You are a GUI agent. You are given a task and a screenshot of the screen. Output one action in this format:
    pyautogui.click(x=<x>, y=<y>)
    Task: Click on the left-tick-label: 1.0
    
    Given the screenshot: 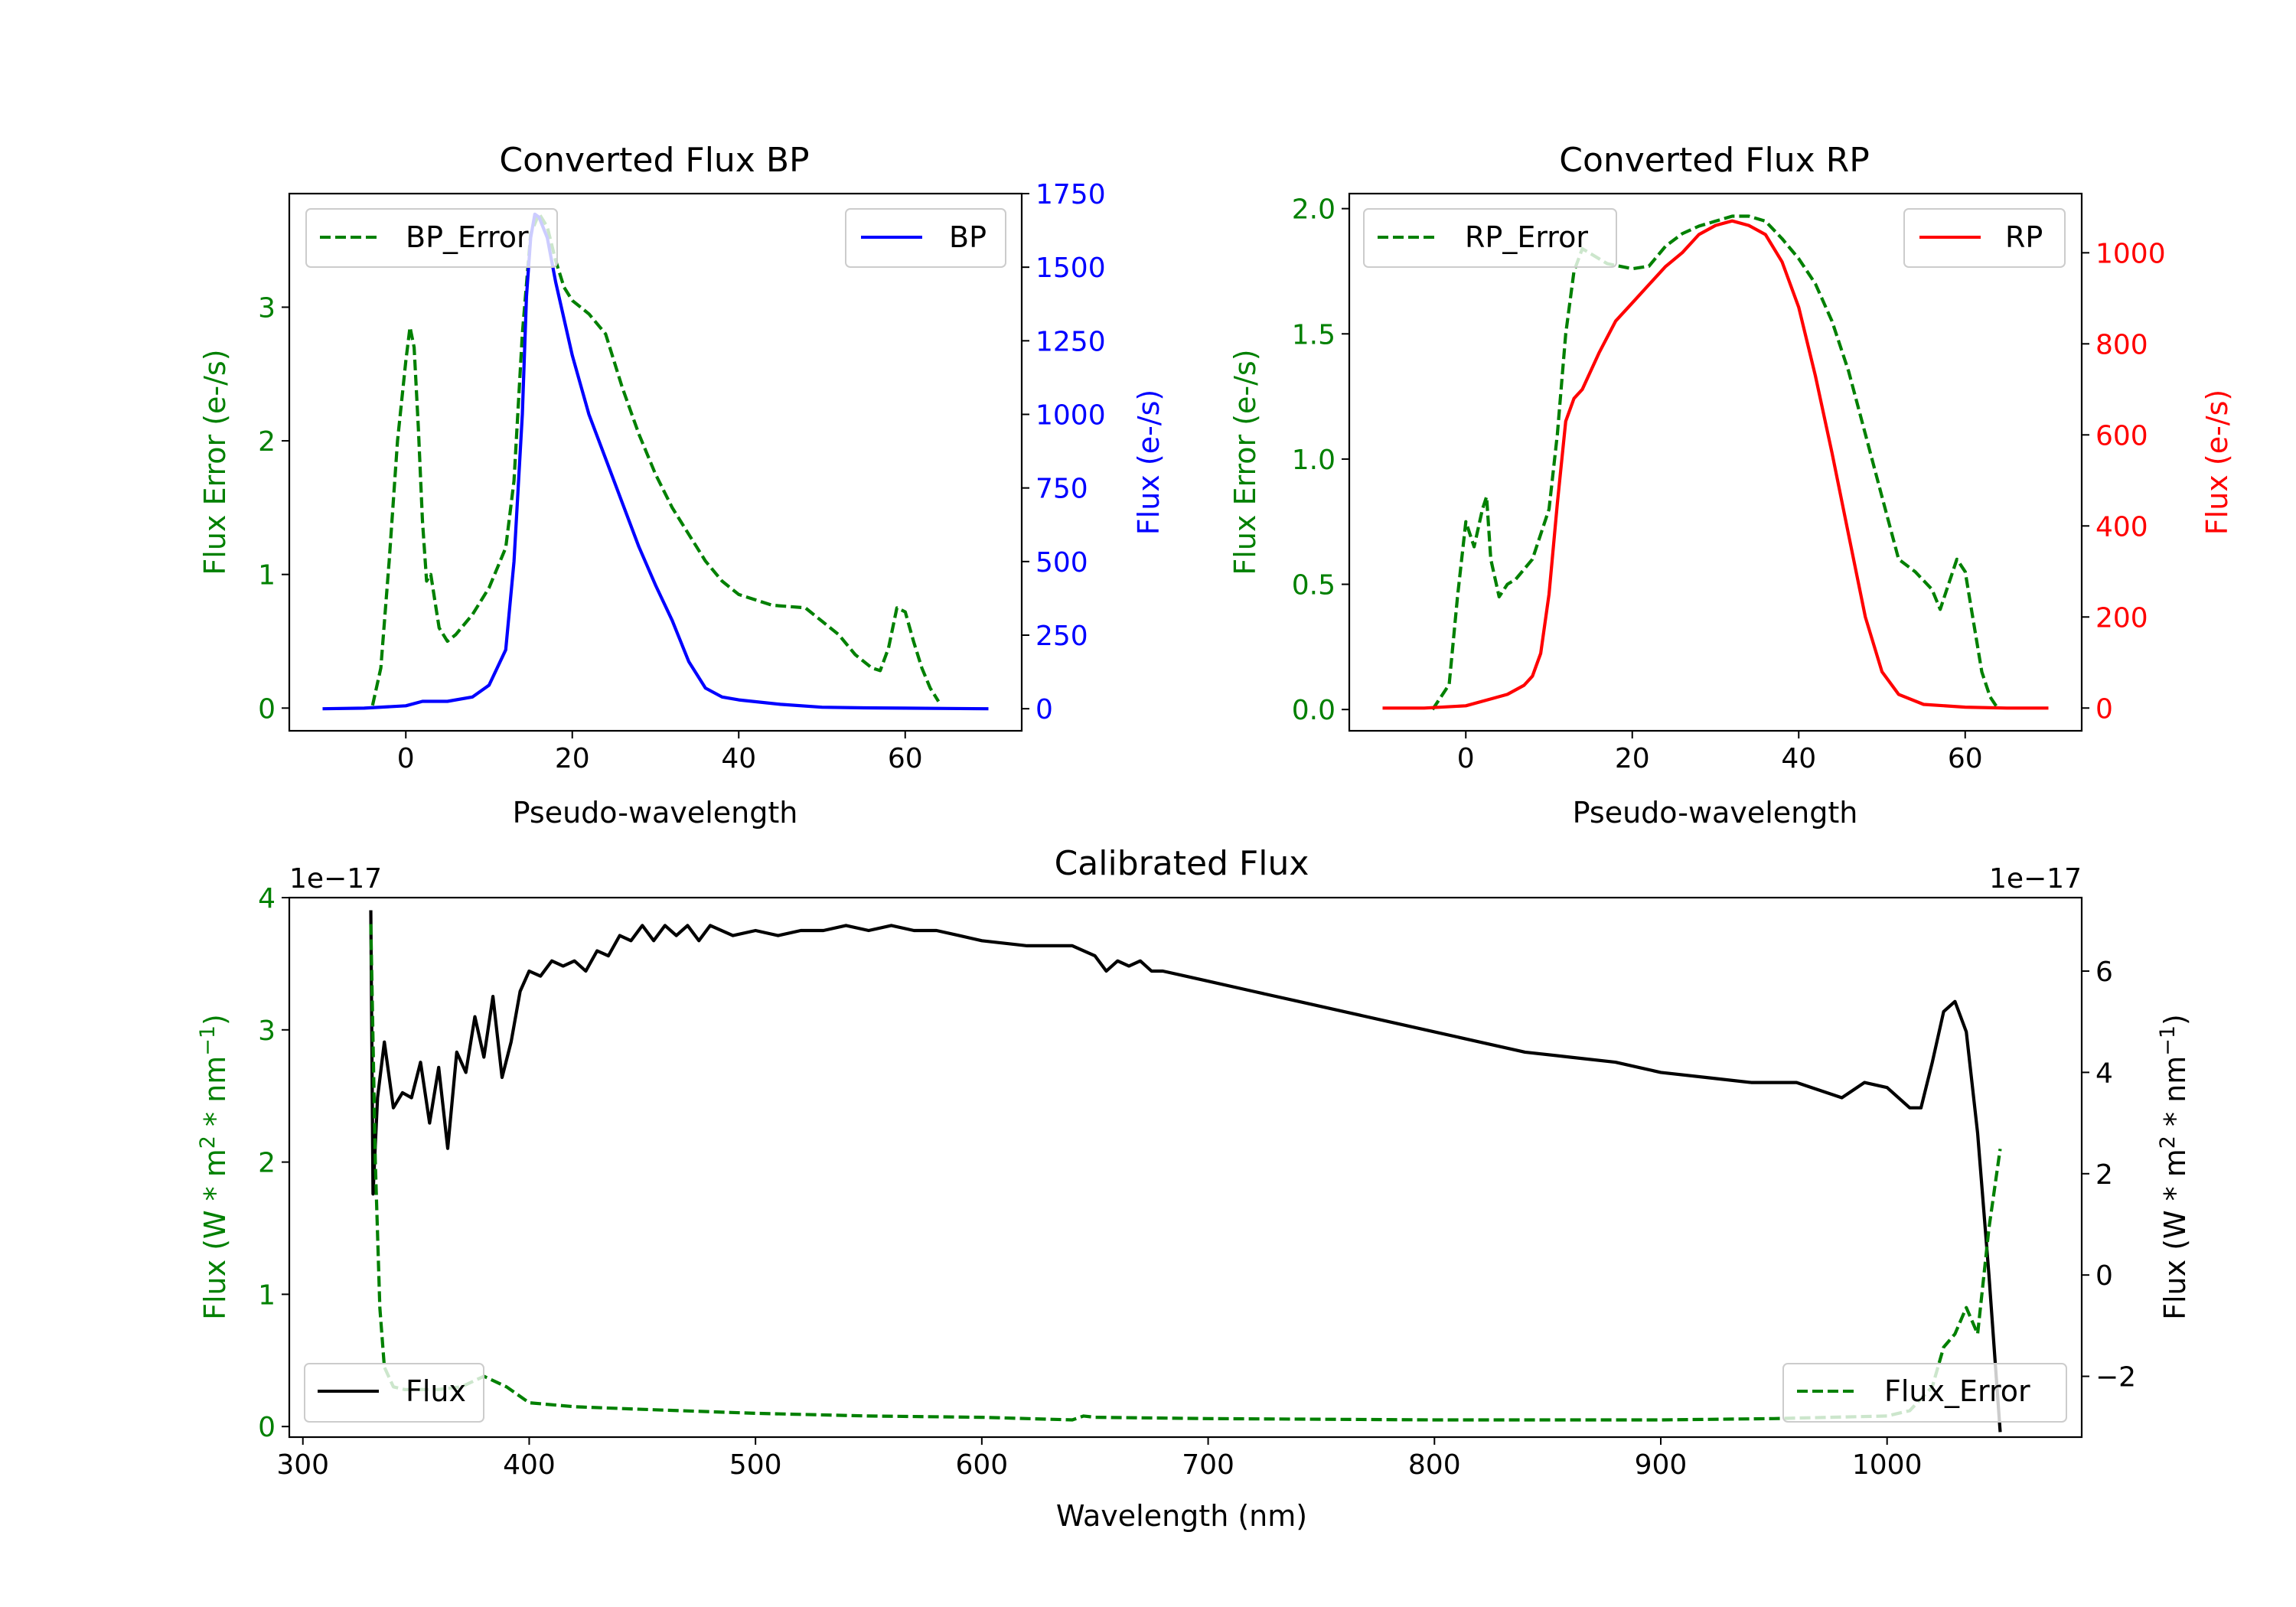 What is the action you would take?
    pyautogui.click(x=1314, y=460)
    